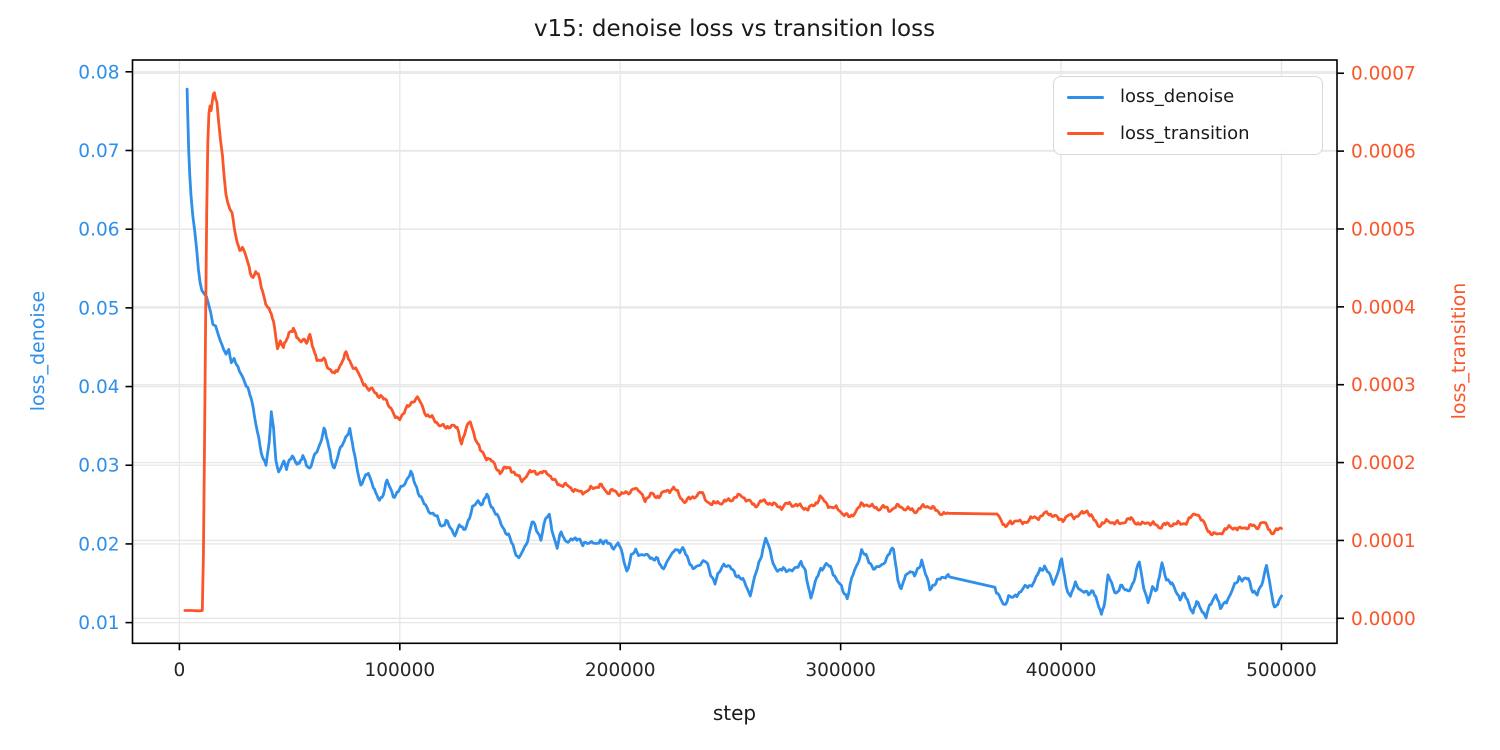 Image resolution: width=1500 pixels, height=750 pixels. I want to click on legend-label-loss-transition: loss_transition, so click(1185, 133).